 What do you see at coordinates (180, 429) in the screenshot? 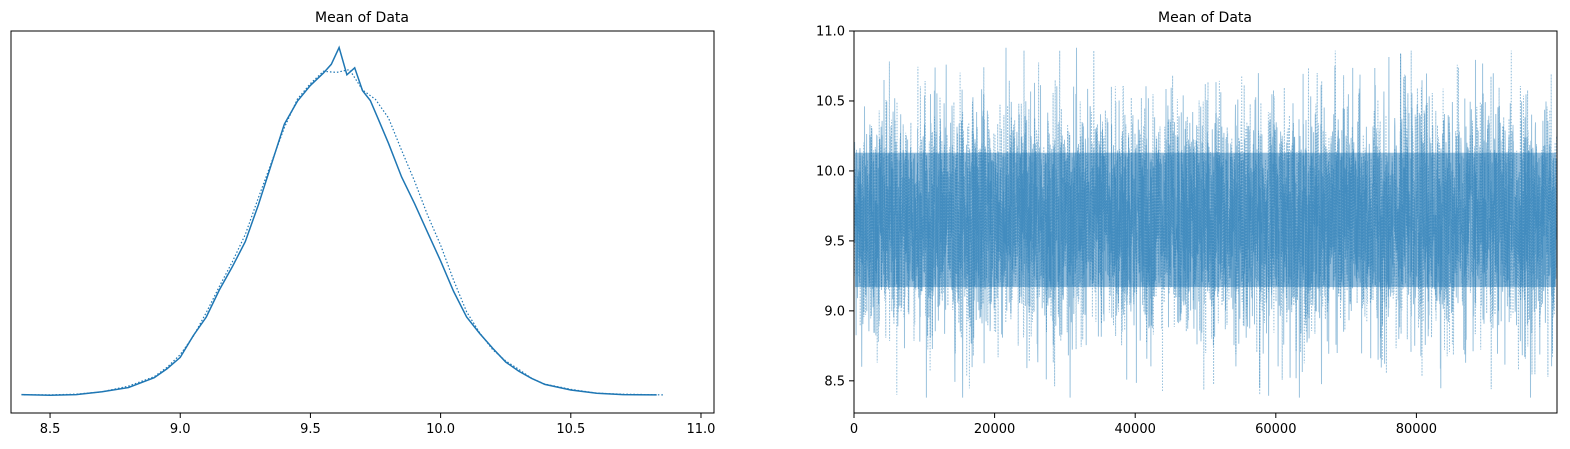
I see `kde-x-tick-label: 9.0` at bounding box center [180, 429].